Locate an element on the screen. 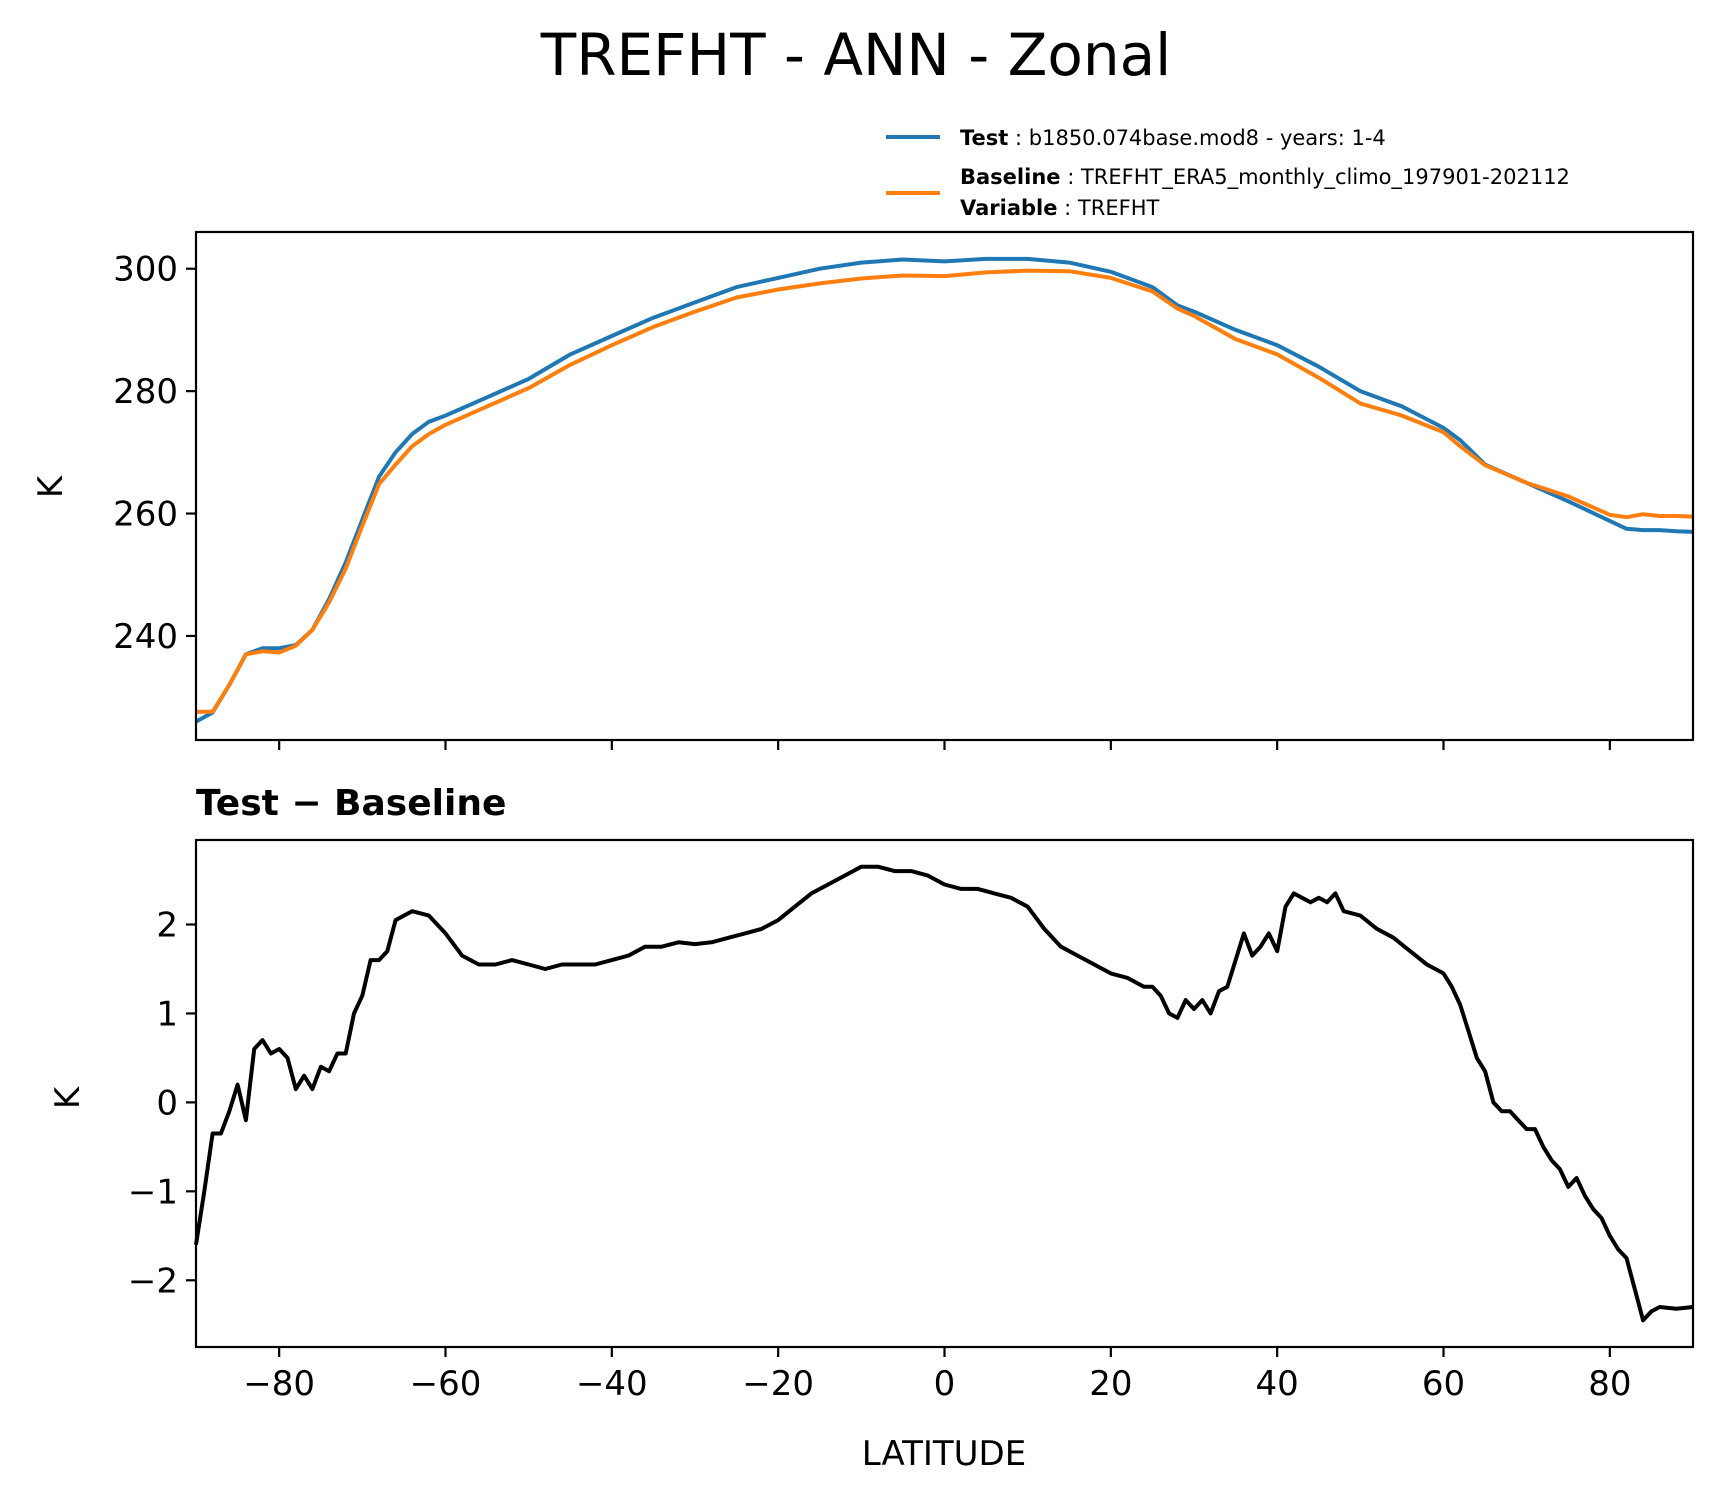 The width and height of the screenshot is (1713, 1496). x-tick-label: 60 is located at coordinates (1443, 1384).